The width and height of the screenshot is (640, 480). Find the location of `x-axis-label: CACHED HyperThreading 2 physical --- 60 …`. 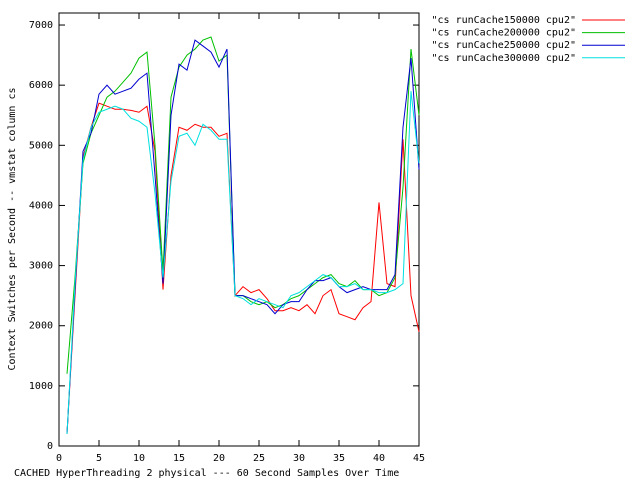

x-axis-label: CACHED HyperThreading 2 physical --- 60 … is located at coordinates (206, 473).